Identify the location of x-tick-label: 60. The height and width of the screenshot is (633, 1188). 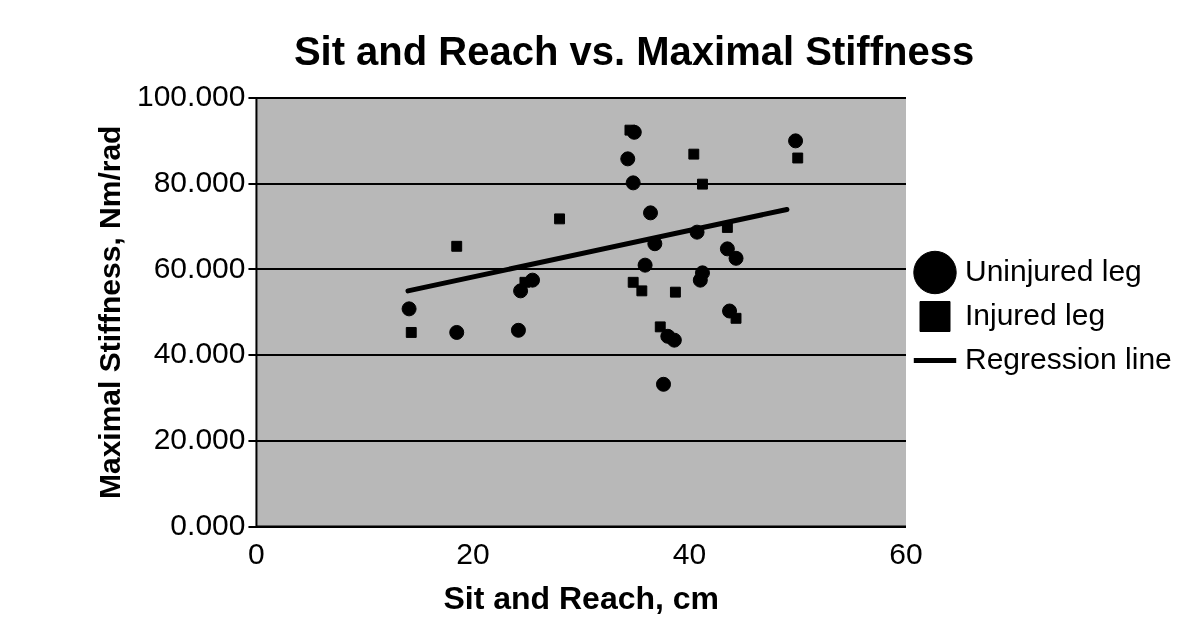
(906, 553).